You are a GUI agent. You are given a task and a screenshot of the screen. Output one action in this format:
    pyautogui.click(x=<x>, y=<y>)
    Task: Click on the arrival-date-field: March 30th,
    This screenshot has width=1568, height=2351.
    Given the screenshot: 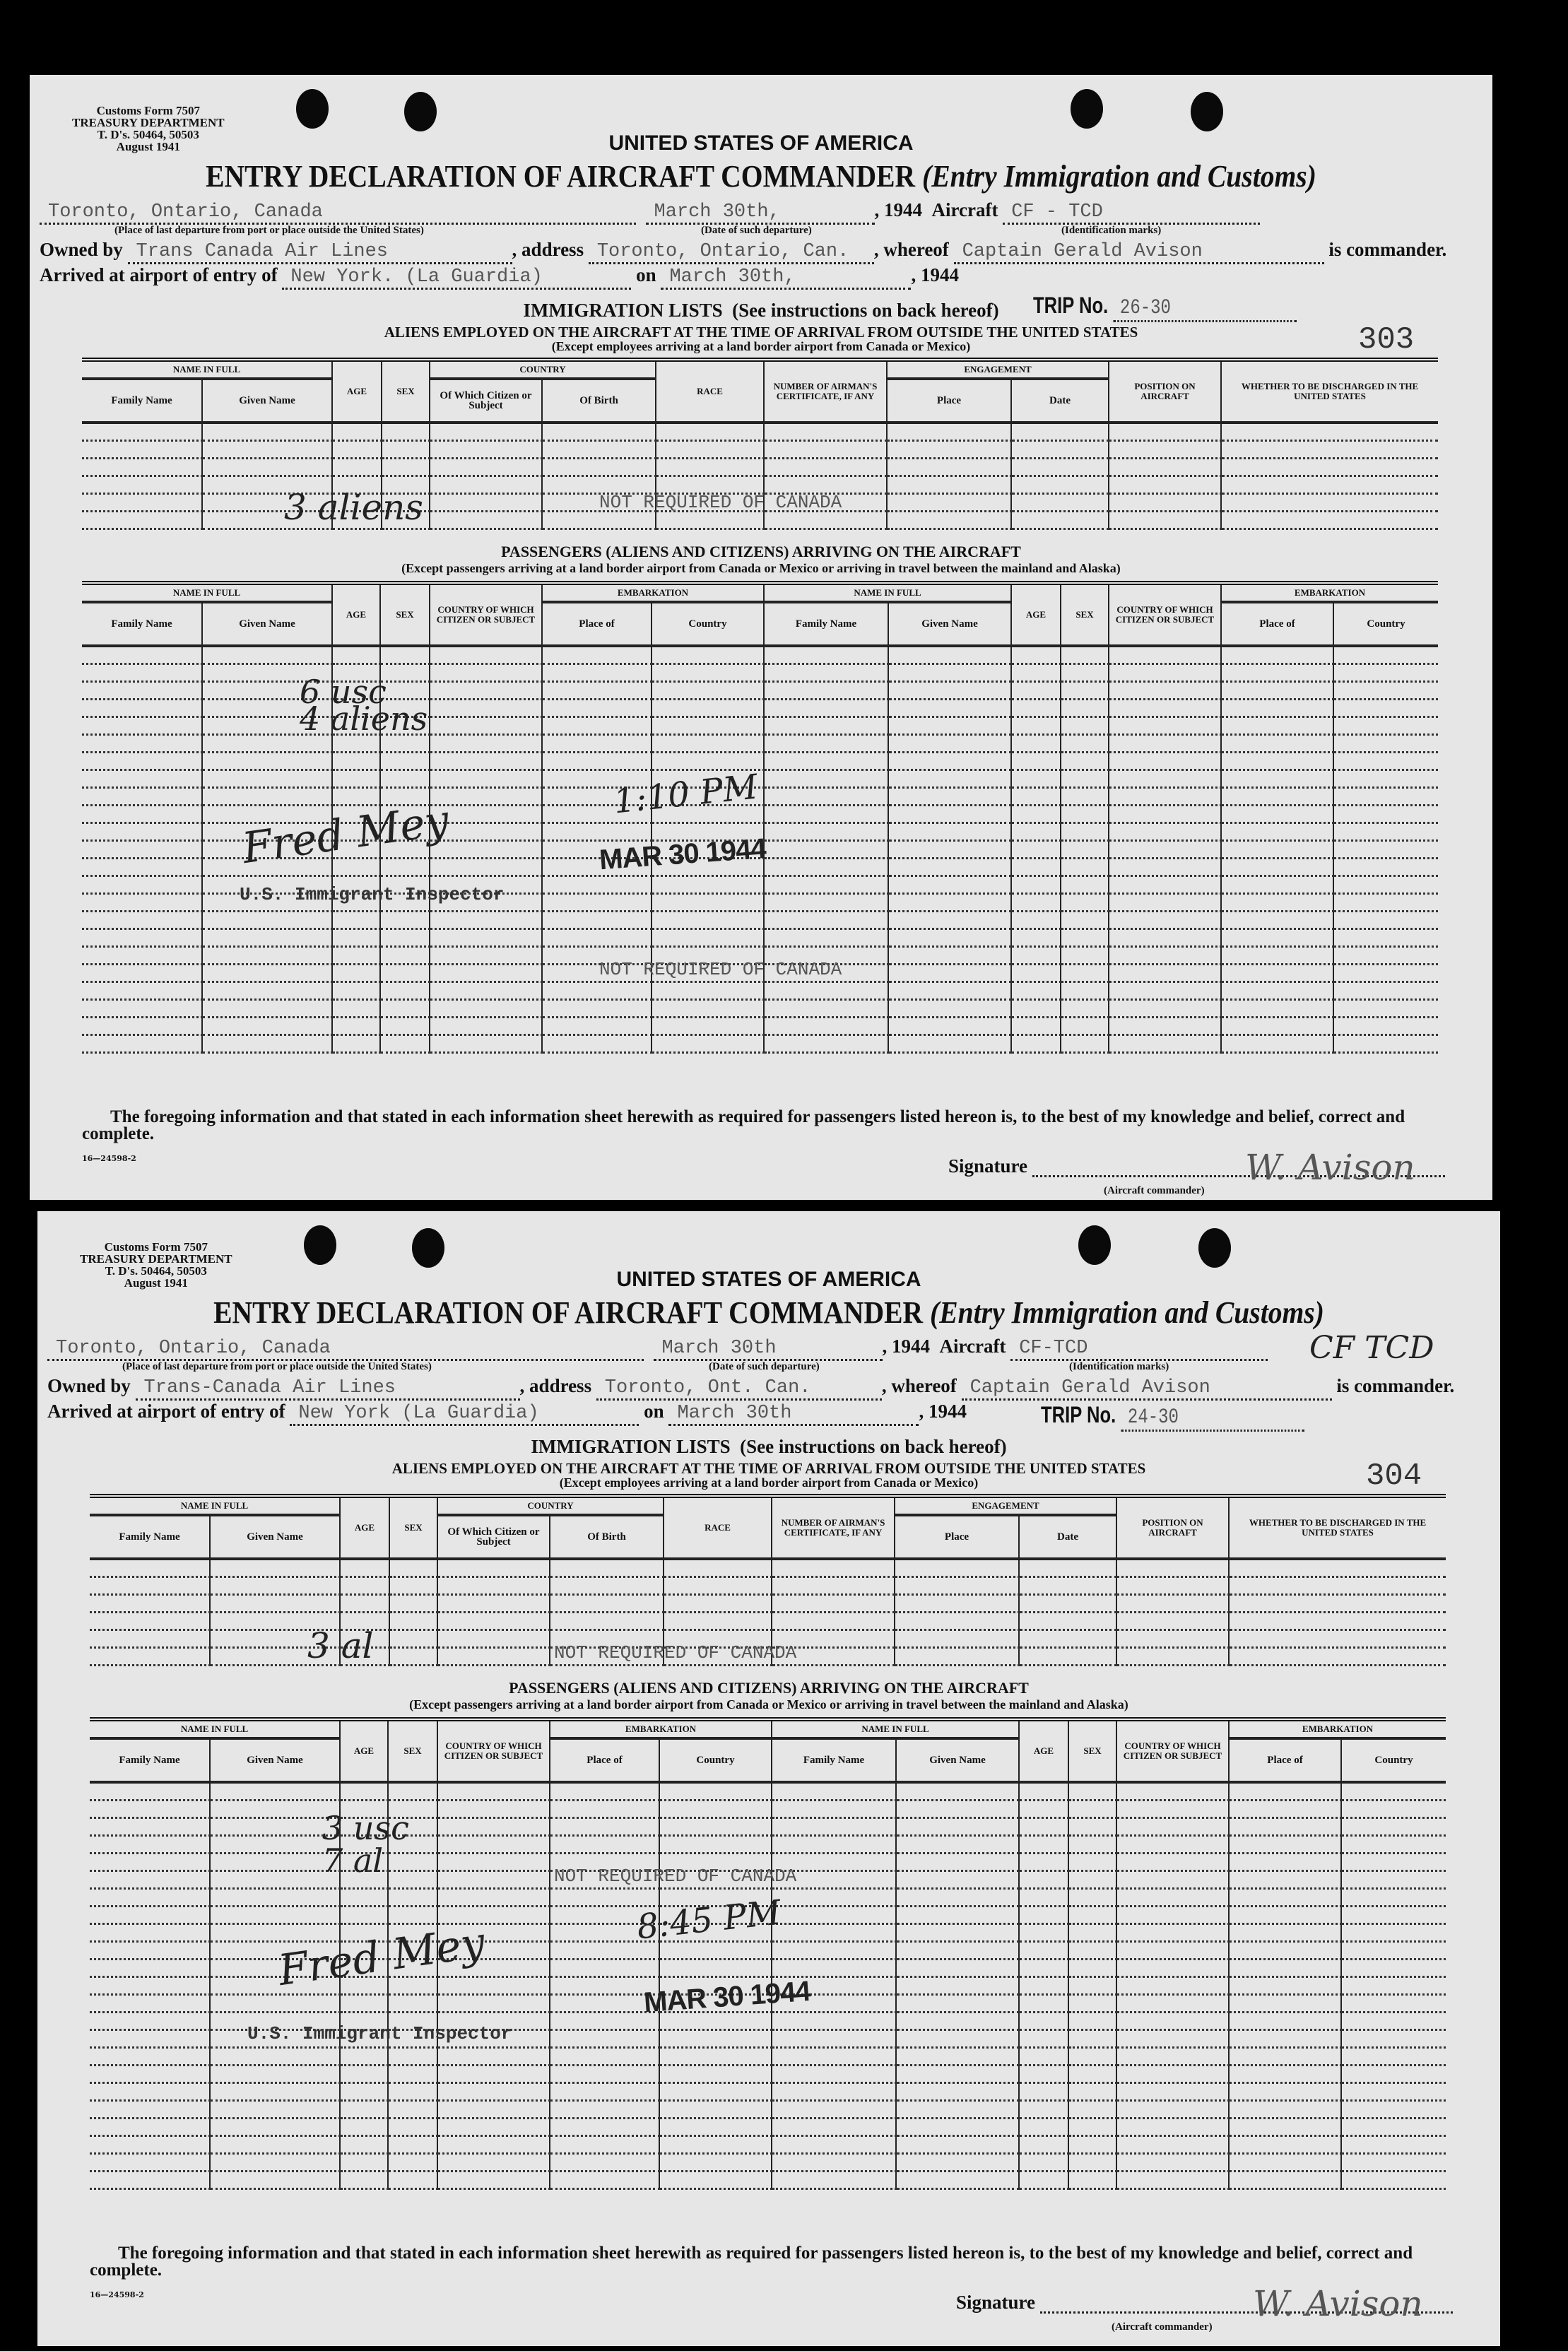 What is the action you would take?
    pyautogui.click(x=786, y=278)
    